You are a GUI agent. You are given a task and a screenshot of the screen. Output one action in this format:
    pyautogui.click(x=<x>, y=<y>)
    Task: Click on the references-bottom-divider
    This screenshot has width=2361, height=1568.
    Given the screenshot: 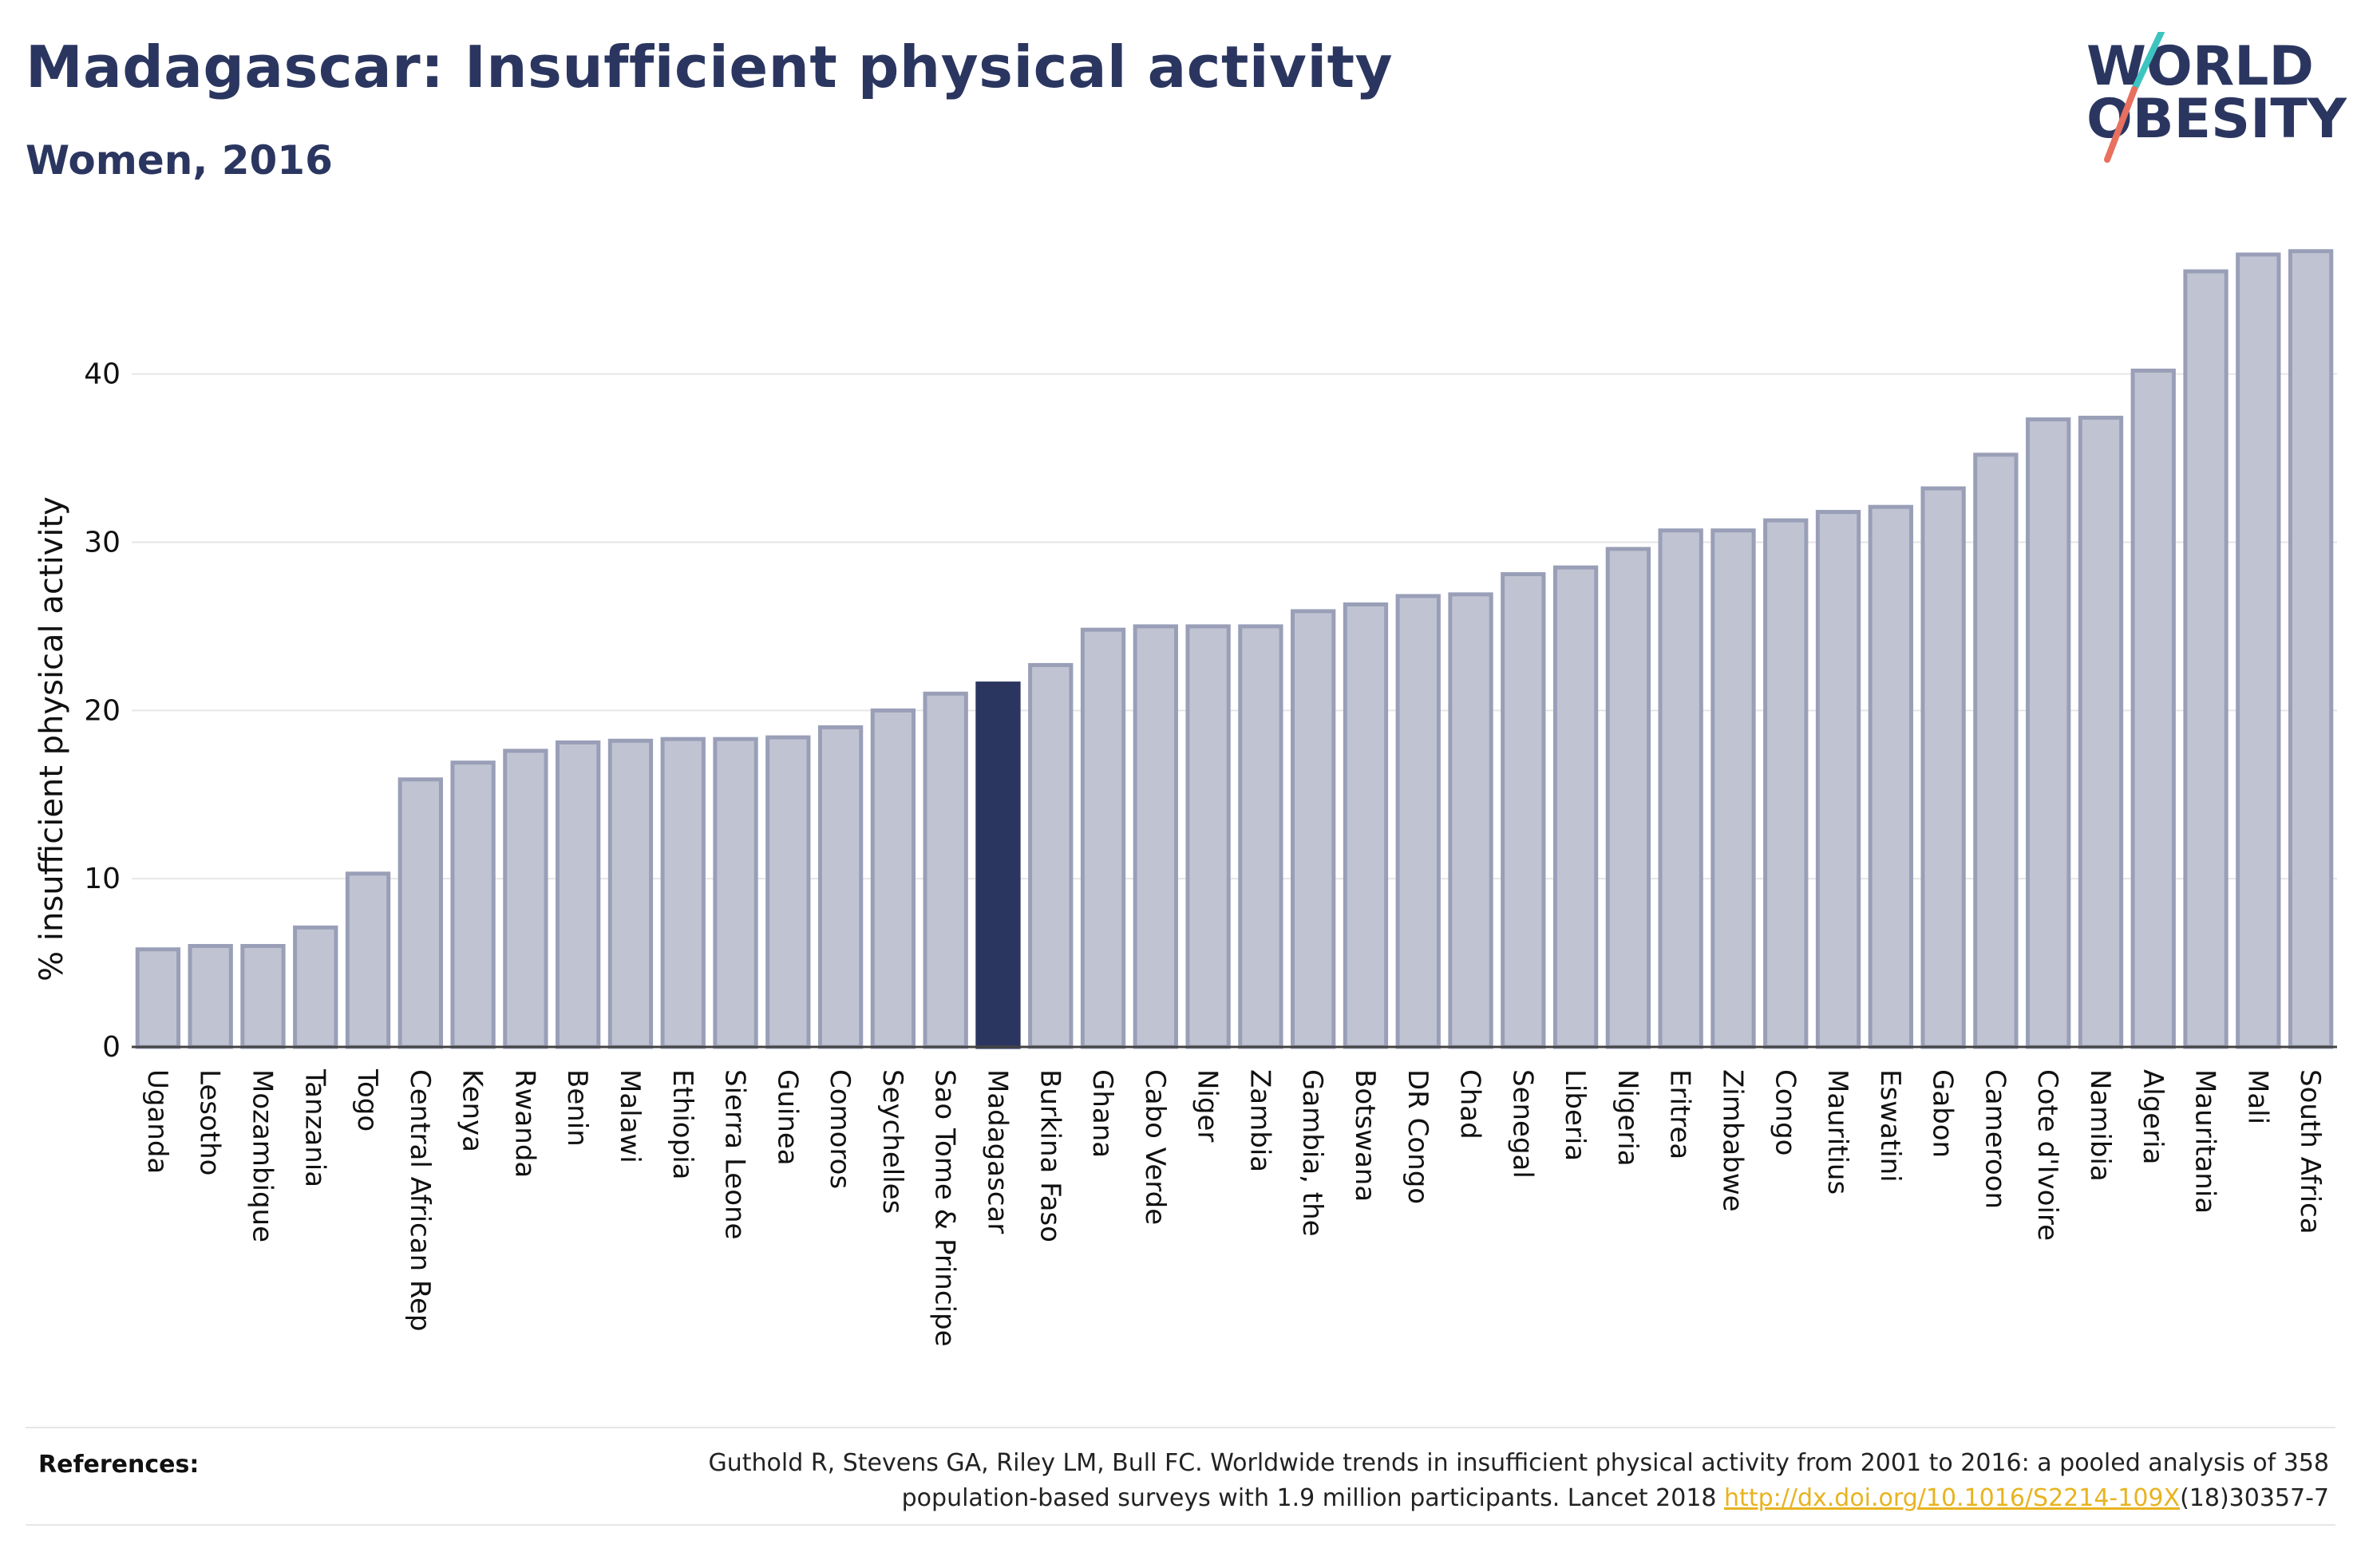 What is the action you would take?
    pyautogui.click(x=1180, y=1525)
    